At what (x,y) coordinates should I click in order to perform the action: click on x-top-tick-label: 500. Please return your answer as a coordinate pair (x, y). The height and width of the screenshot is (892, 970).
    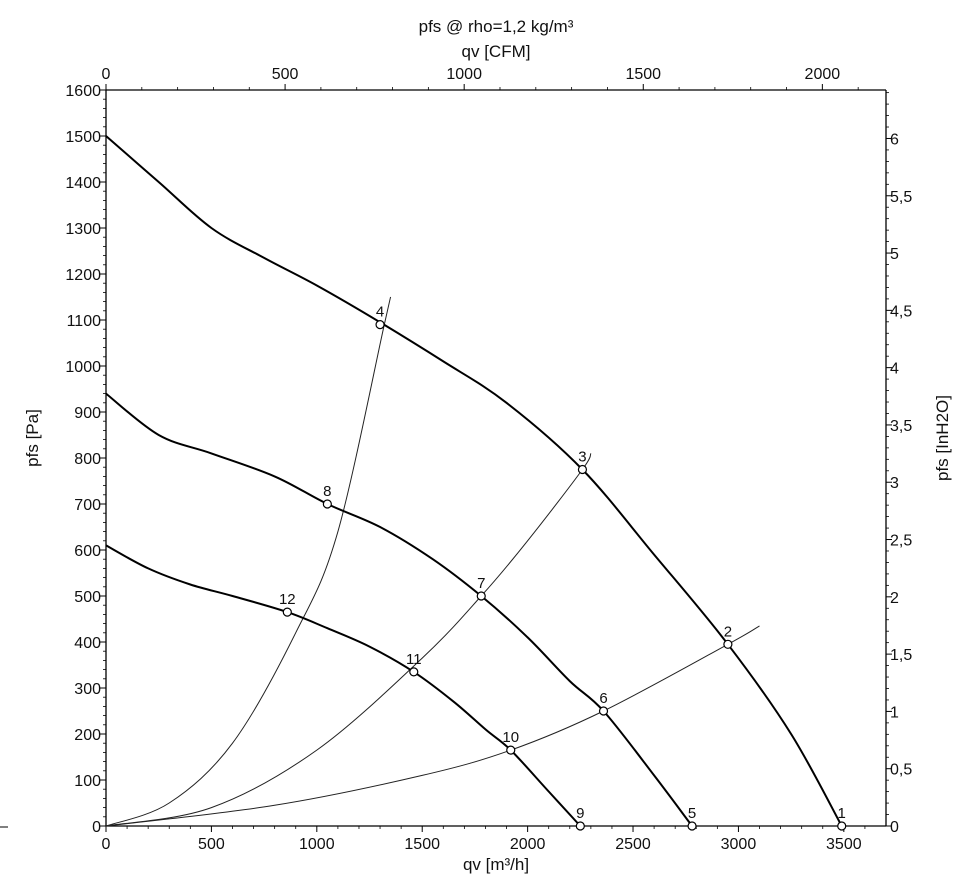
    Looking at the image, I should click on (285, 74).